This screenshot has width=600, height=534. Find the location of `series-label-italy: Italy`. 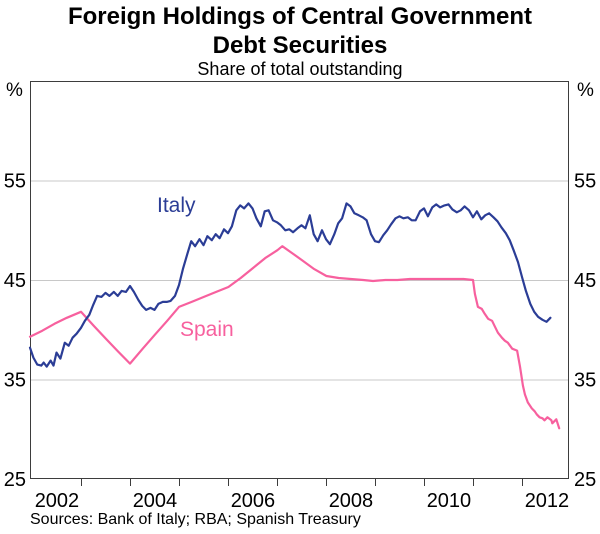

series-label-italy: Italy is located at coordinates (176, 205).